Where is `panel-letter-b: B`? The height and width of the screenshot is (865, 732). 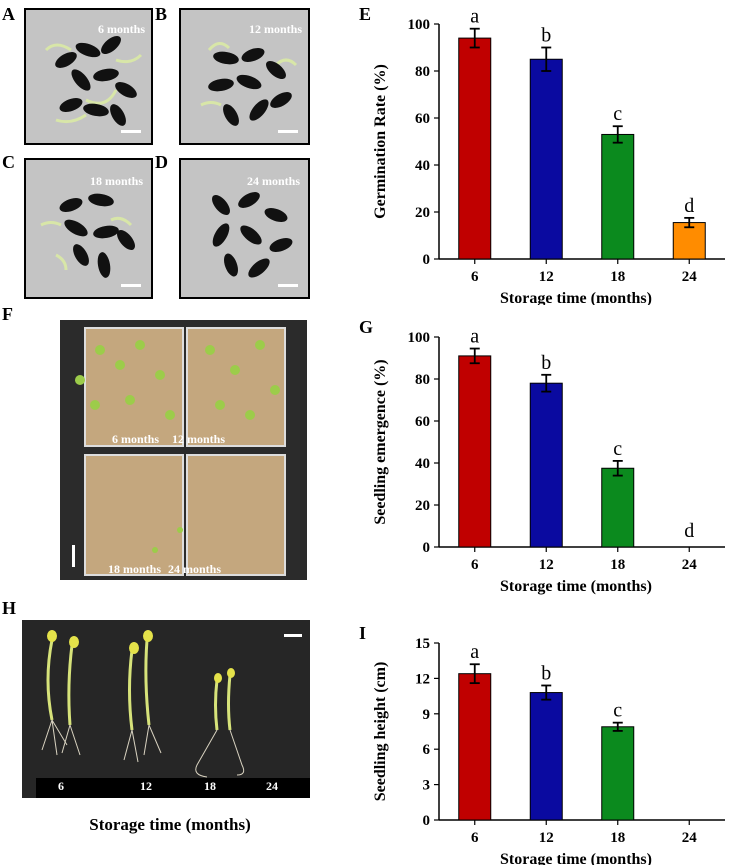 panel-letter-b: B is located at coordinates (161, 14).